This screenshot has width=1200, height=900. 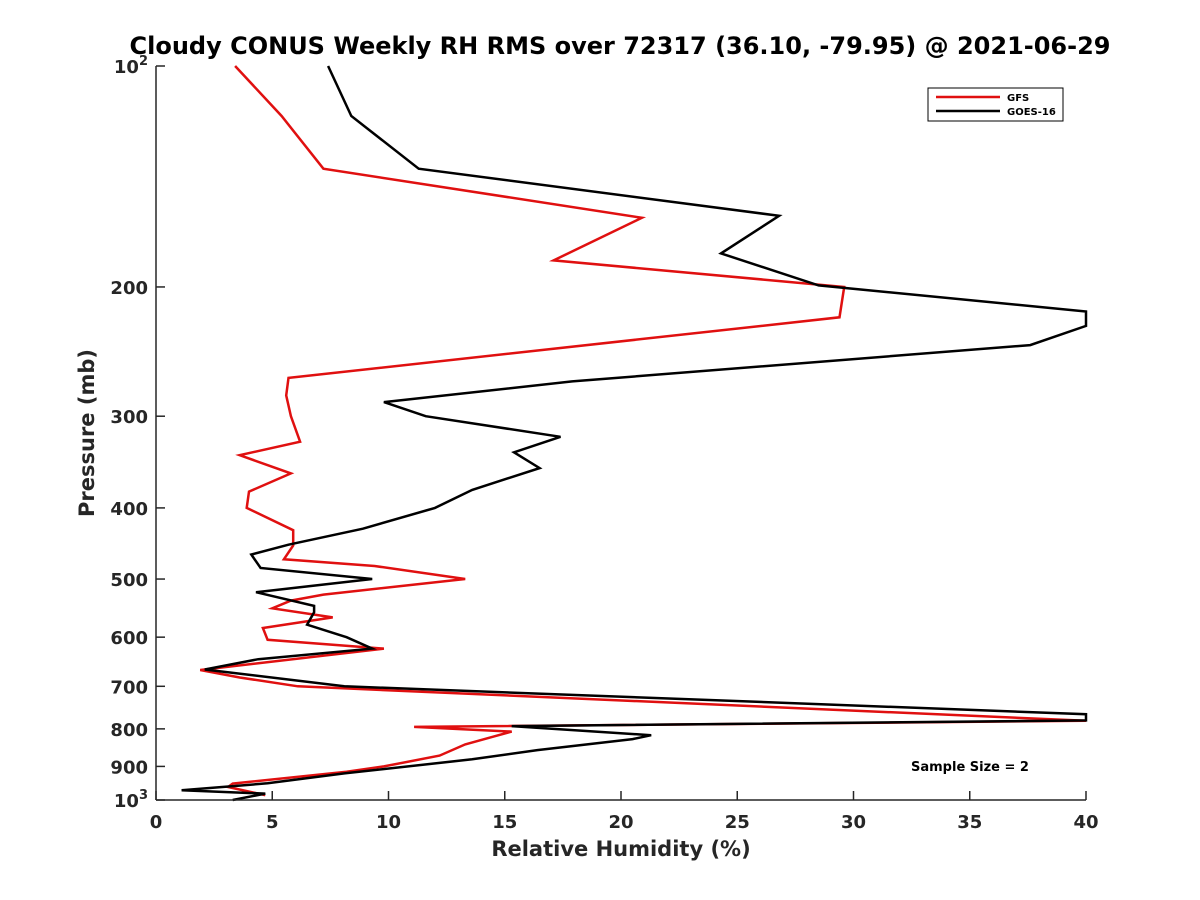 I want to click on y-tick-label: 500, so click(x=129, y=580).